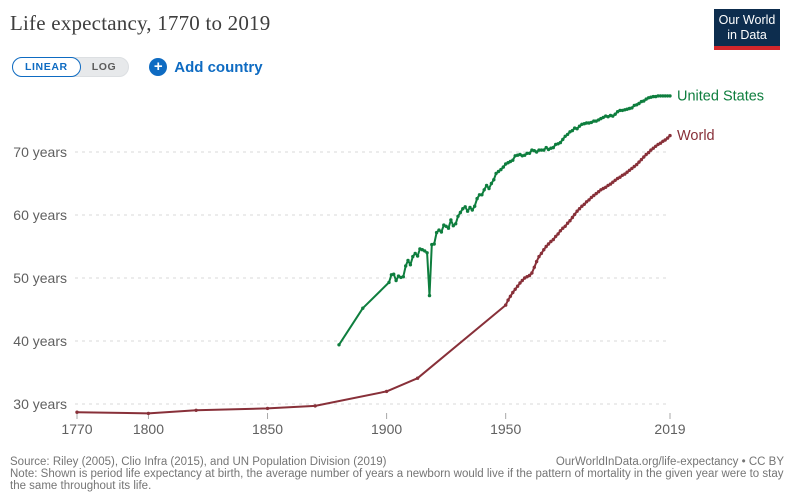 The width and height of the screenshot is (792, 496). Describe the element at coordinates (158, 67) in the screenshot. I see `plus-circle-icon: +` at that location.